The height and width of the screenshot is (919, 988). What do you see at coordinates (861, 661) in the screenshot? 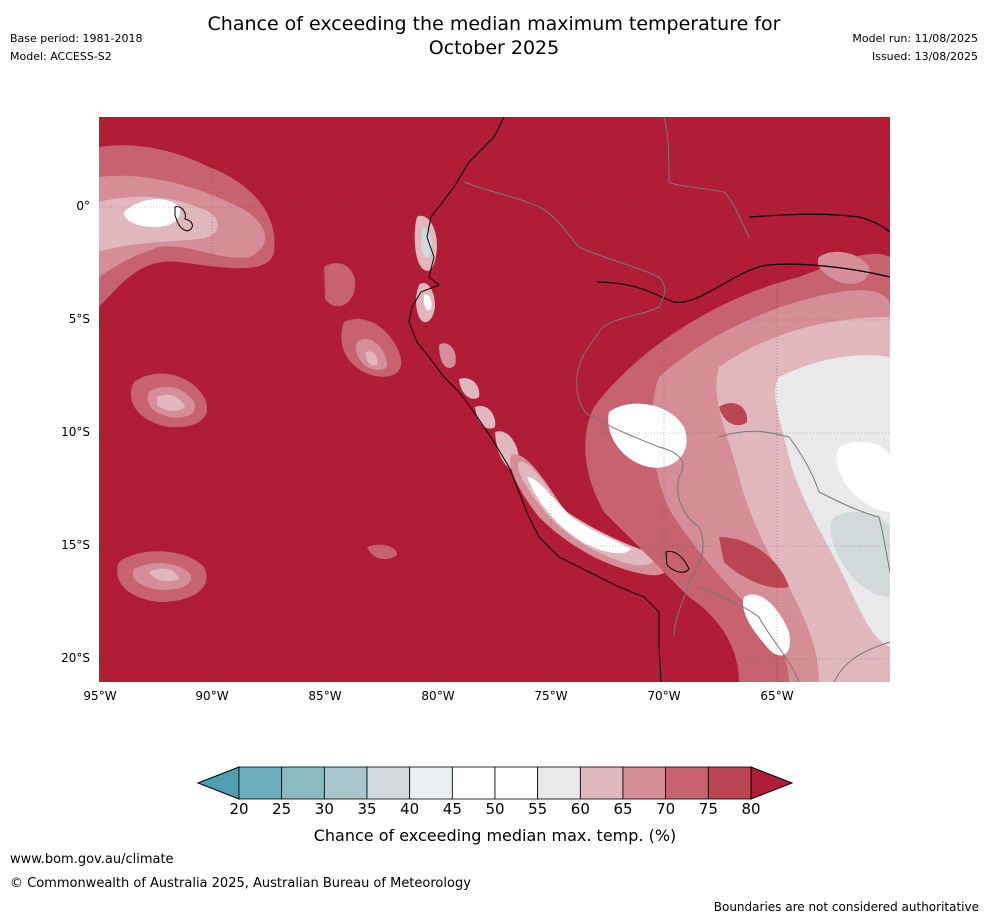
I see `border-argentina-paraguay` at bounding box center [861, 661].